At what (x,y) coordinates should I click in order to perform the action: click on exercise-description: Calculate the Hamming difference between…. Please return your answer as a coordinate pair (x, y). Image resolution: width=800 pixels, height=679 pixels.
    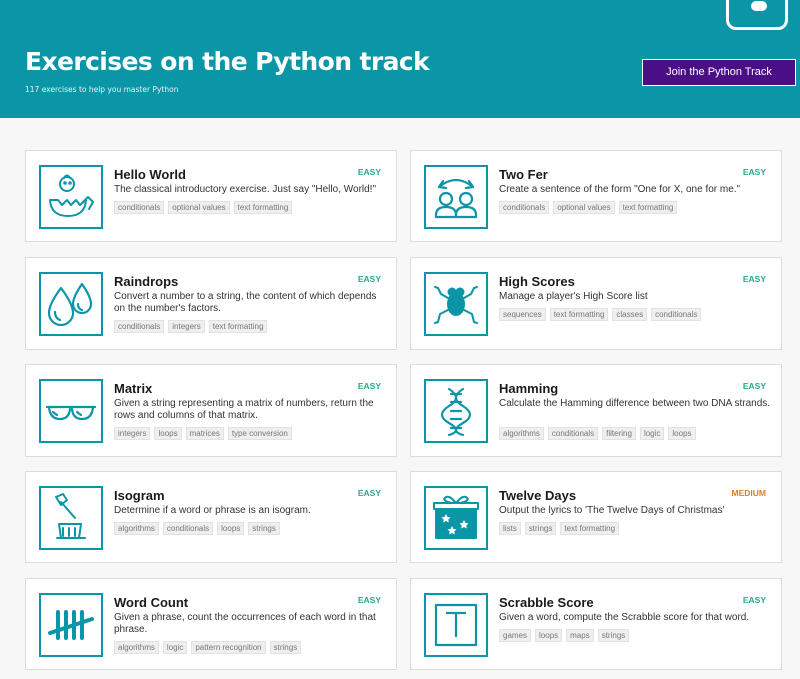
    Looking at the image, I should click on (635, 403).